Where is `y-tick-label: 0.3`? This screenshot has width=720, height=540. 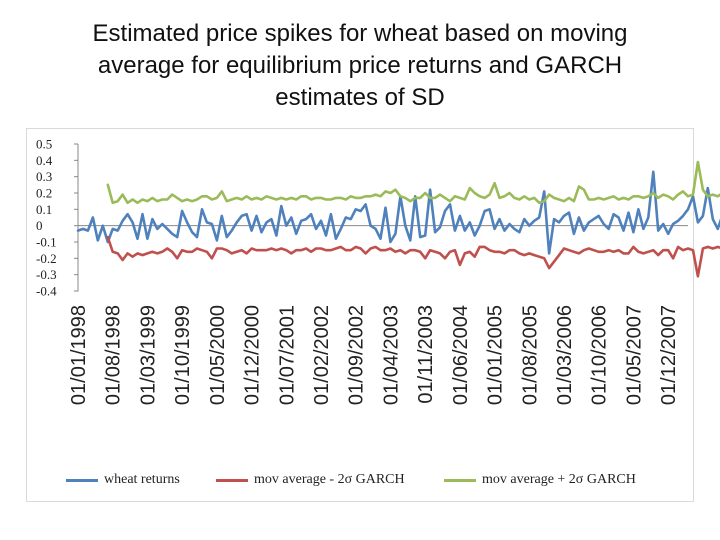 y-tick-label: 0.3 is located at coordinates (44, 176).